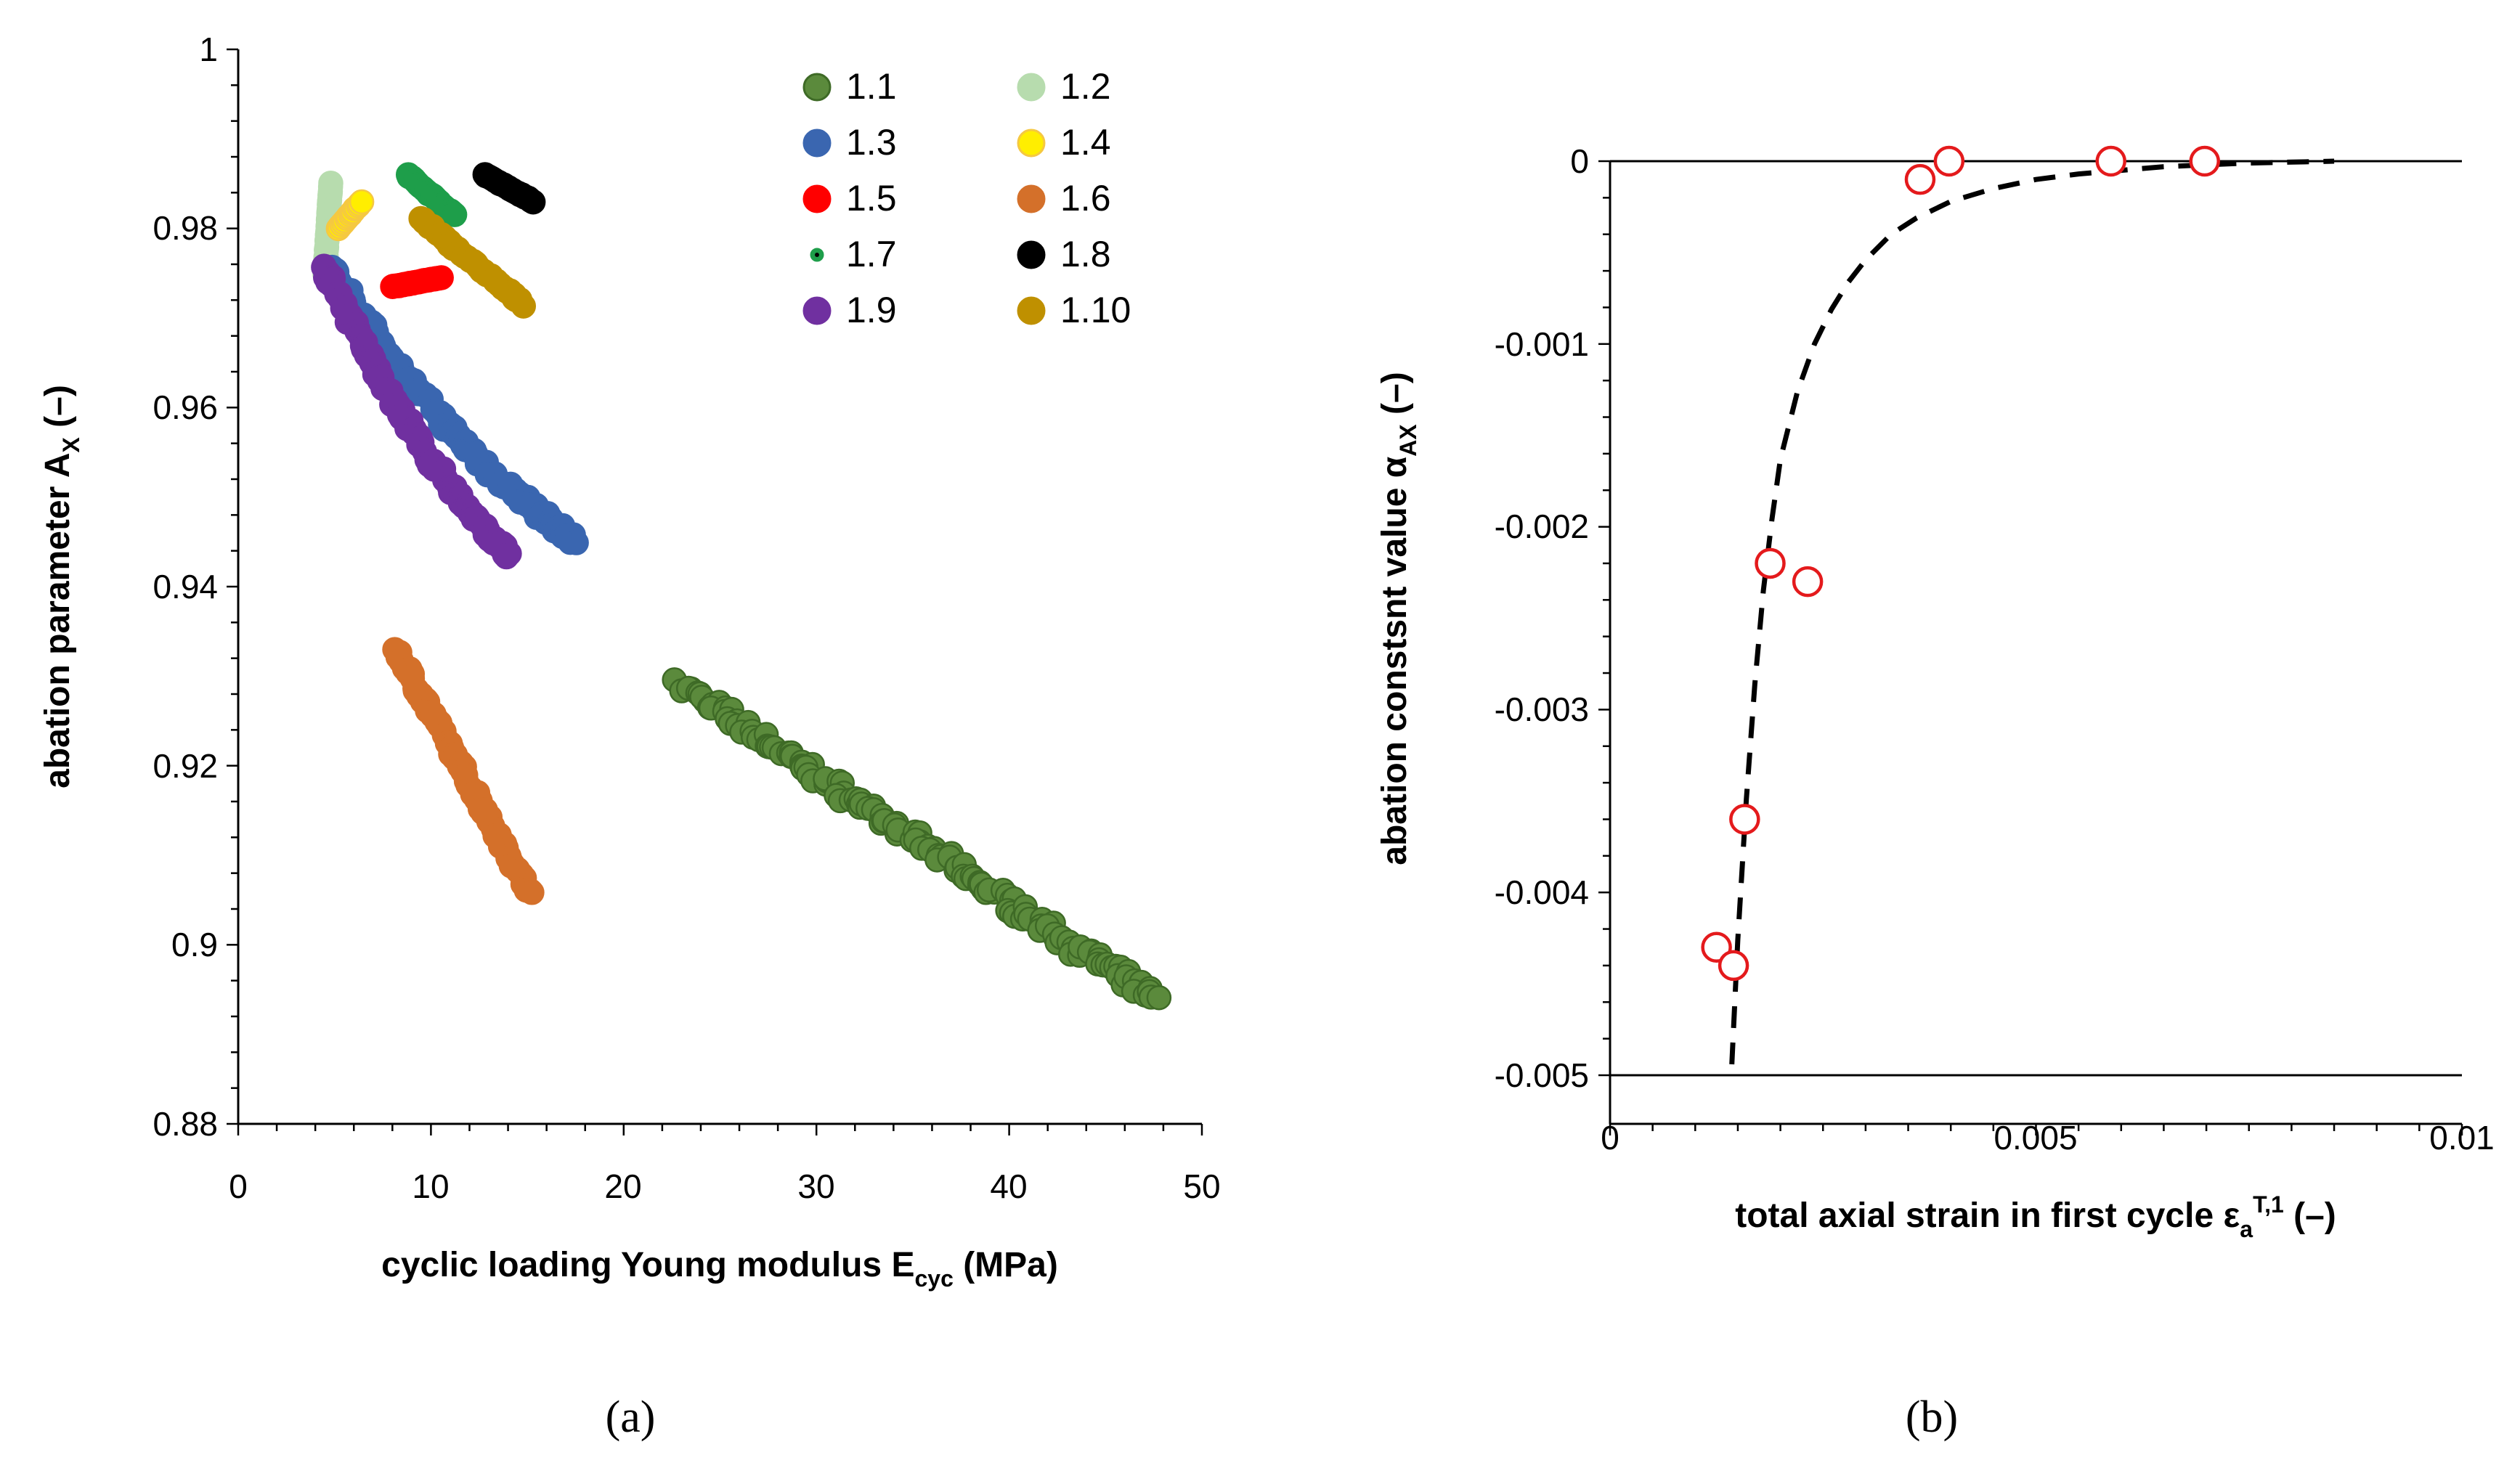 Image resolution: width=2520 pixels, height=1468 pixels. Describe the element at coordinates (463, 771) in the screenshot. I see `series-1.6` at that location.